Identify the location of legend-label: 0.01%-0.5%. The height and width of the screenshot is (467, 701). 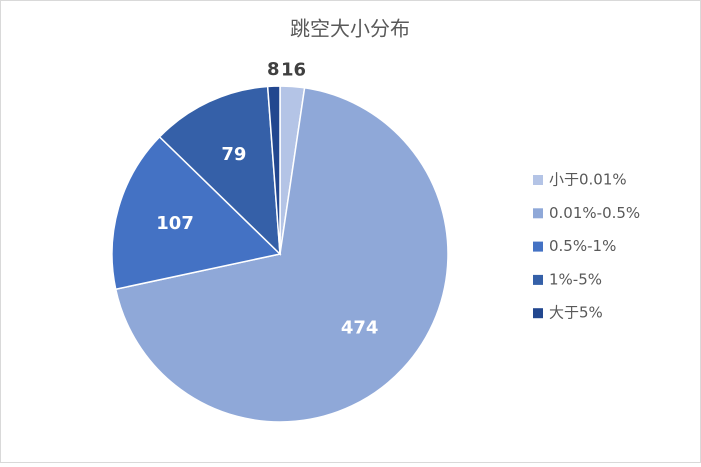
(594, 213).